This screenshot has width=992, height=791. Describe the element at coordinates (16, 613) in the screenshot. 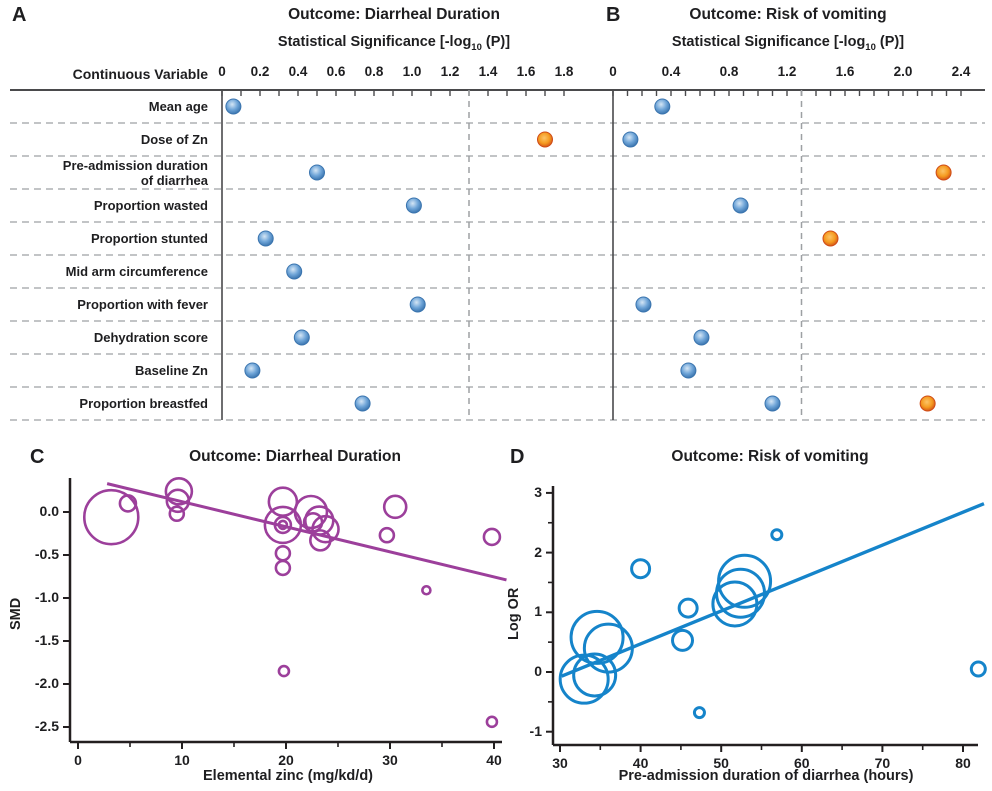

I see `panel-c-yaxis-label: SMD` at that location.